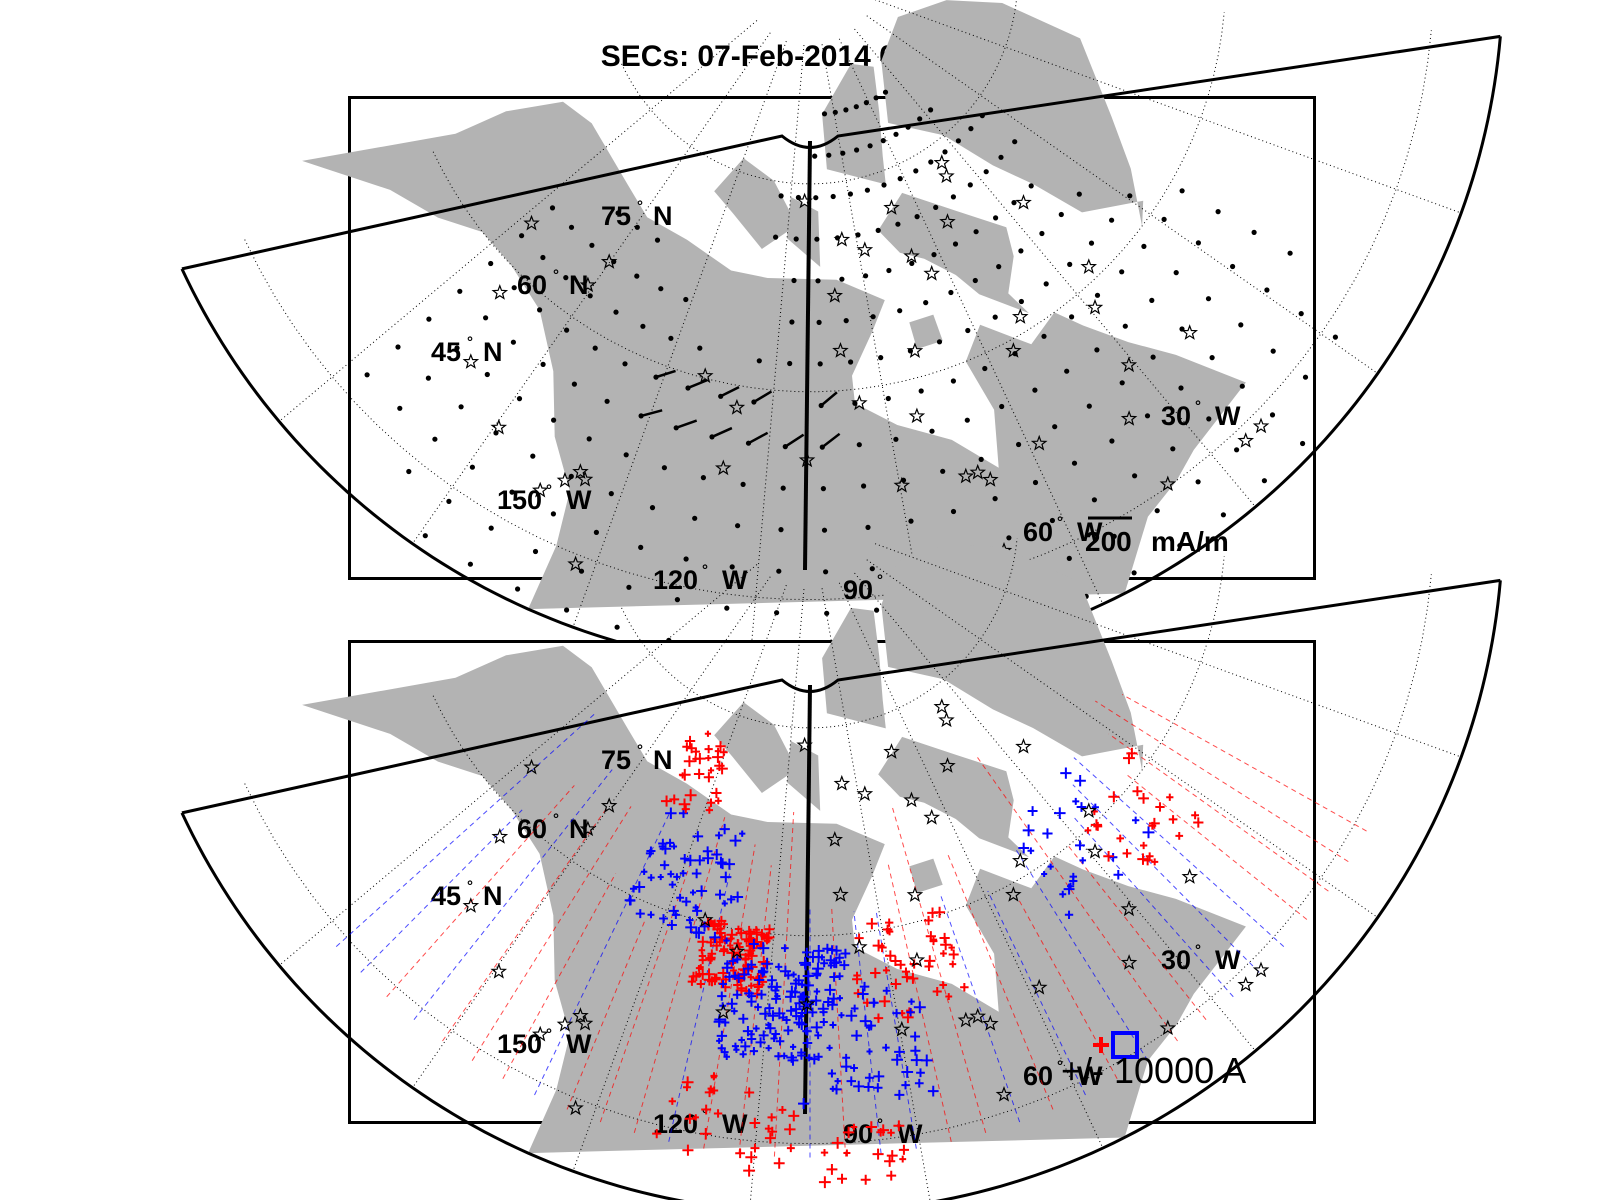 Image resolution: width=1600 pixels, height=1200 pixels. What do you see at coordinates (819, 633) in the screenshot?
I see `latitude-gridline` at bounding box center [819, 633].